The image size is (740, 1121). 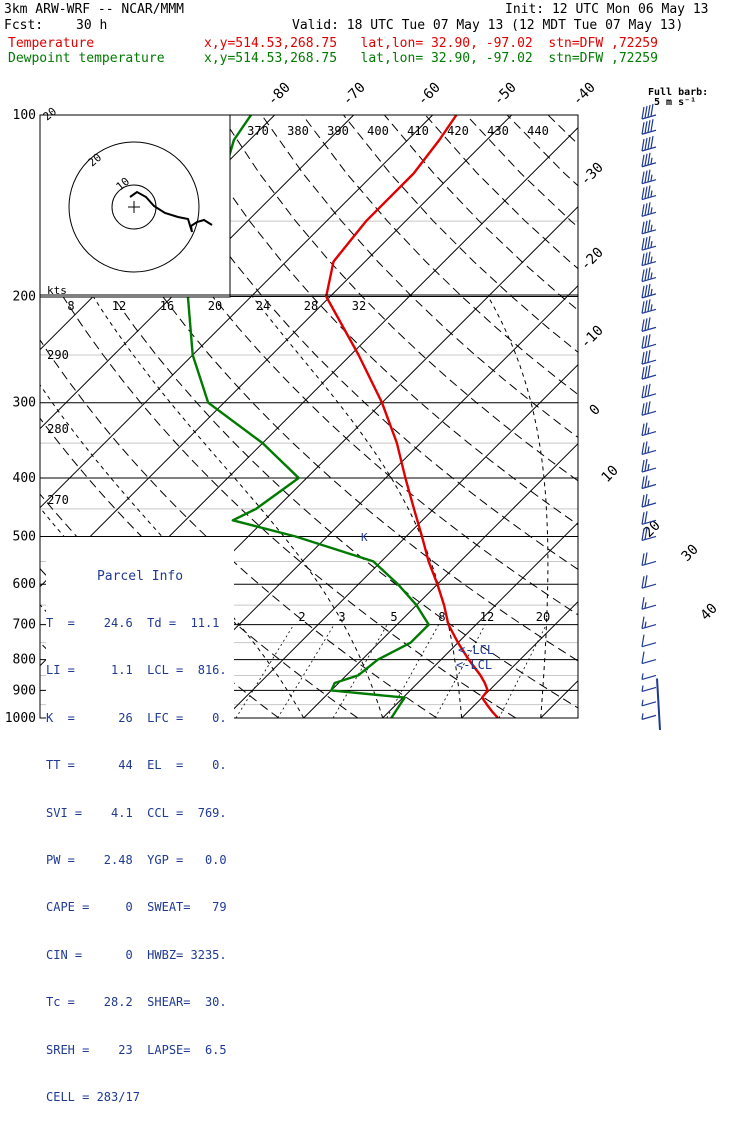 What do you see at coordinates (215, 306) in the screenshot?
I see `speed-label: 20` at bounding box center [215, 306].